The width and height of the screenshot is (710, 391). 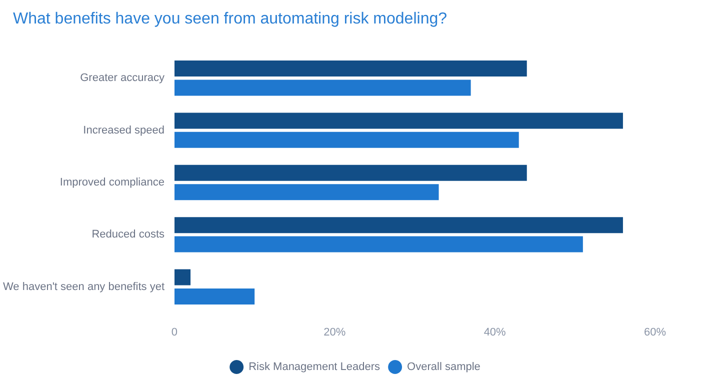 What do you see at coordinates (495, 332) in the screenshot?
I see `x-tick-label: 40%` at bounding box center [495, 332].